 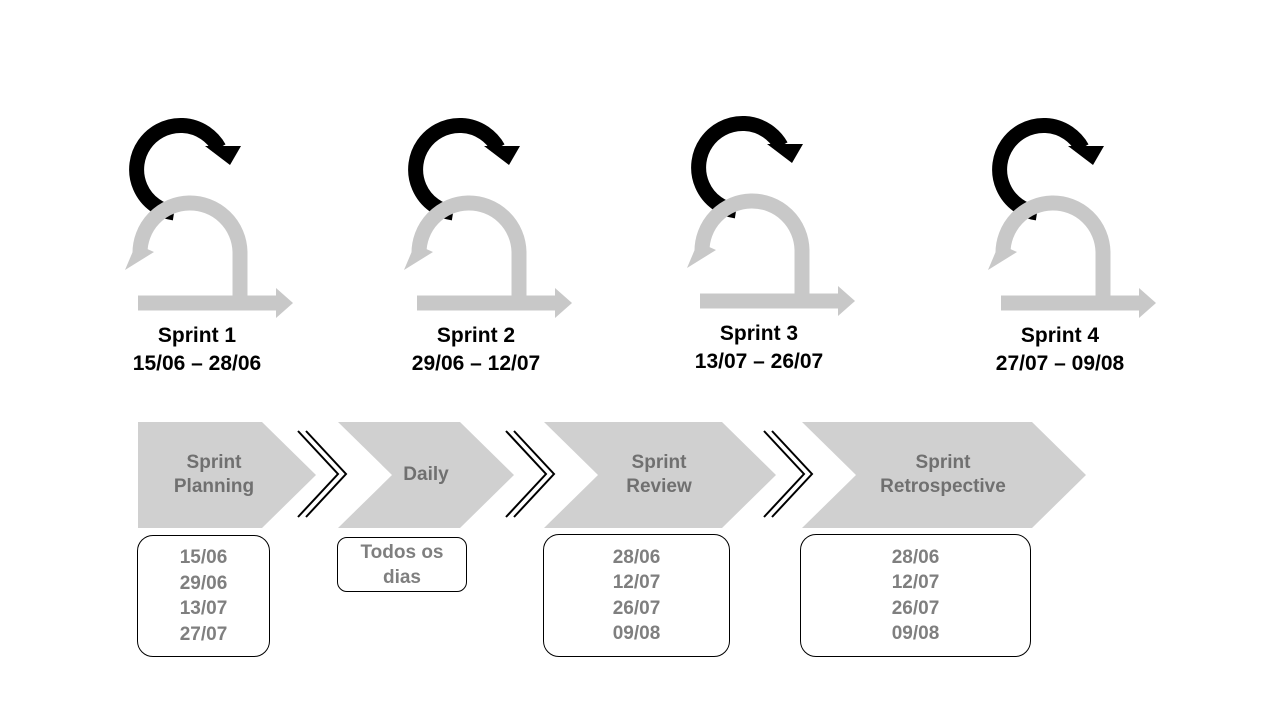 I want to click on dates-box-sprint-retrospective: 28/06 12/07 26/07 09/08, so click(x=915, y=595).